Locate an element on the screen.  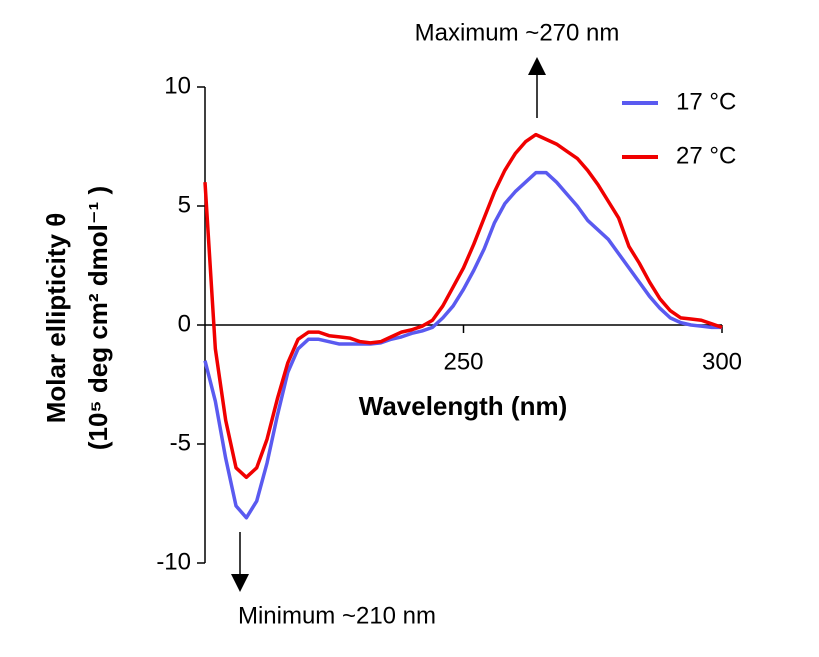
x-tick-label: 300 is located at coordinates (722, 361).